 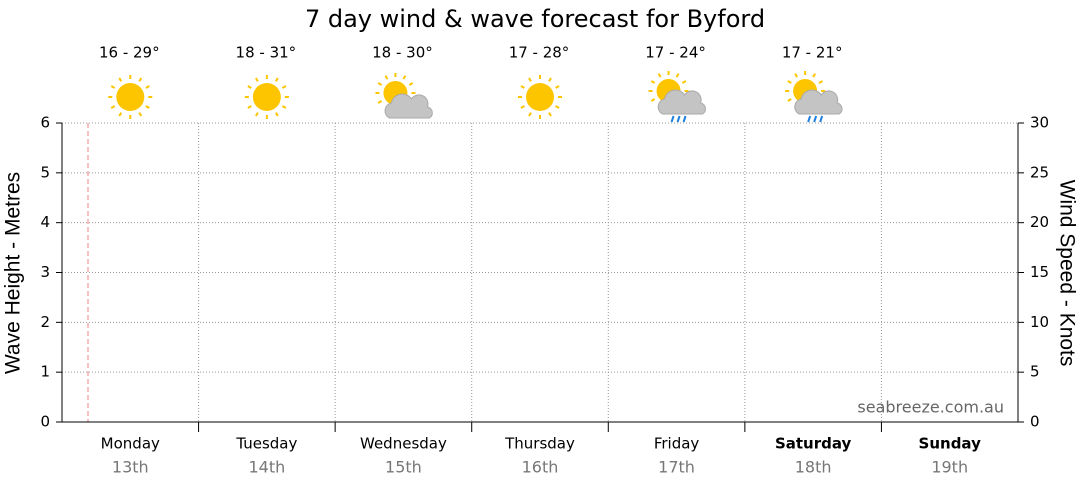 I want to click on temperature-label: 17 - 21°, so click(x=812, y=53).